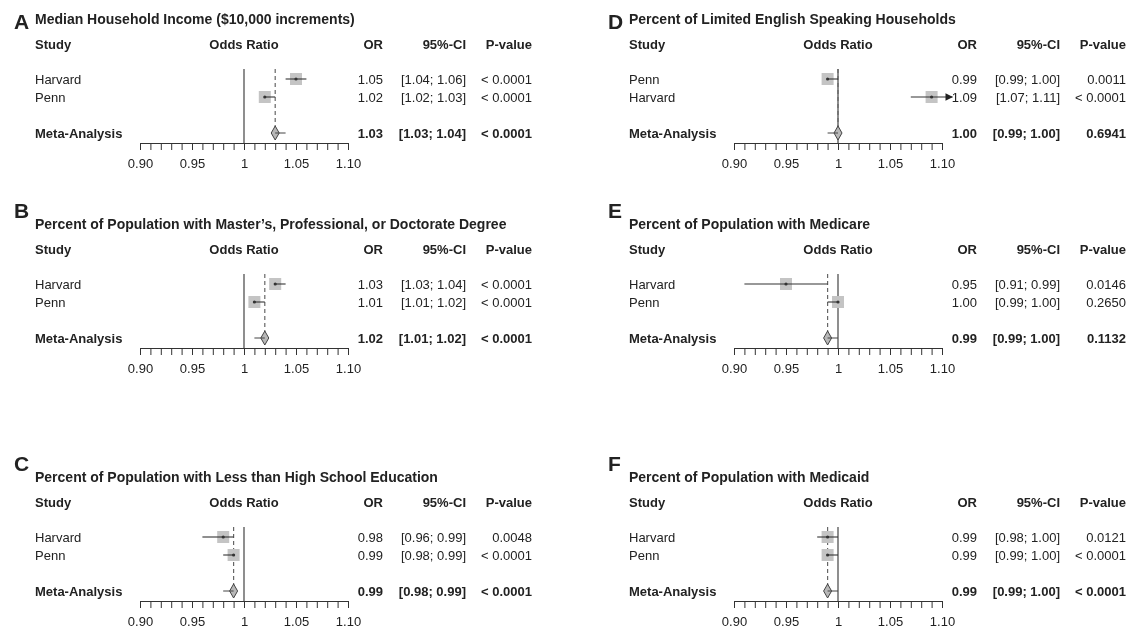  I want to click on text: 1.01, so click(370, 302).